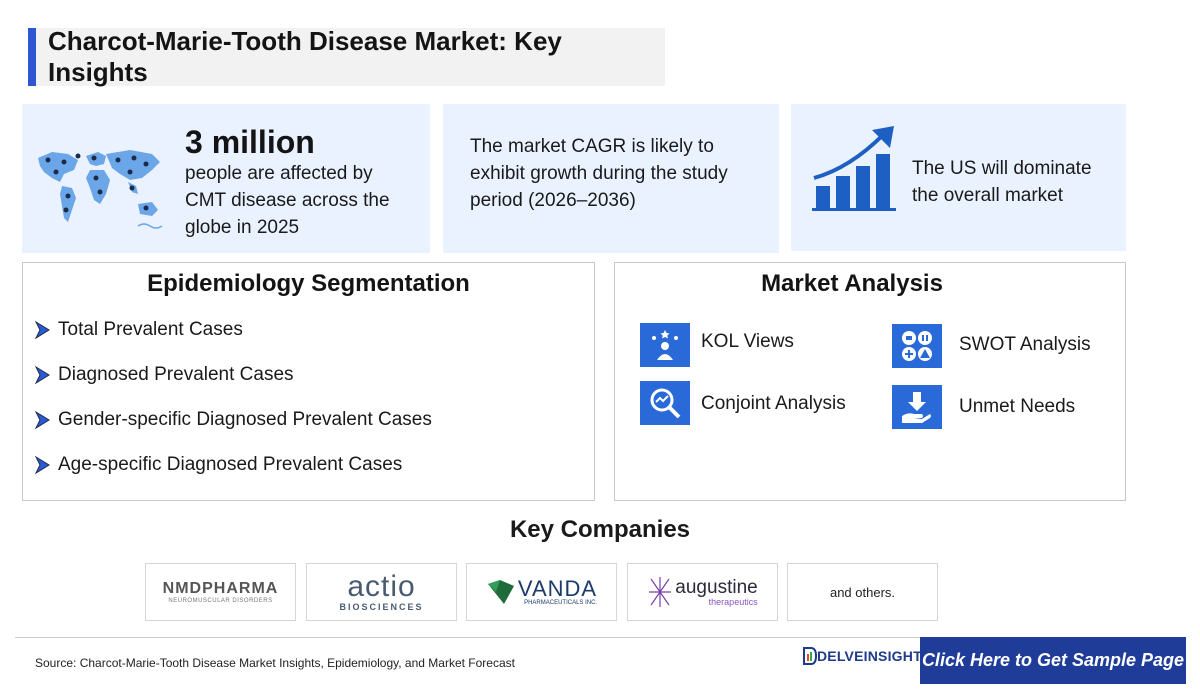 This screenshot has height=690, width=1200. What do you see at coordinates (869, 656) in the screenshot?
I see `brand-name: DELVEINSIGHT` at bounding box center [869, 656].